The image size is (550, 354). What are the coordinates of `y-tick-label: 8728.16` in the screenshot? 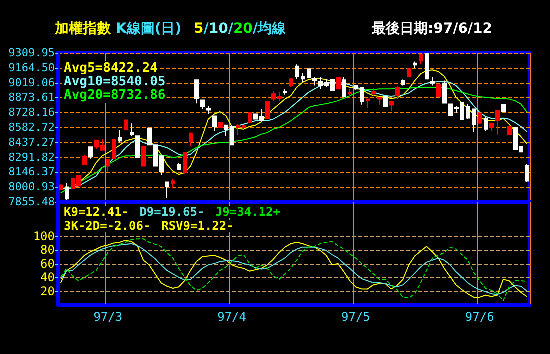 It's located at (31, 113).